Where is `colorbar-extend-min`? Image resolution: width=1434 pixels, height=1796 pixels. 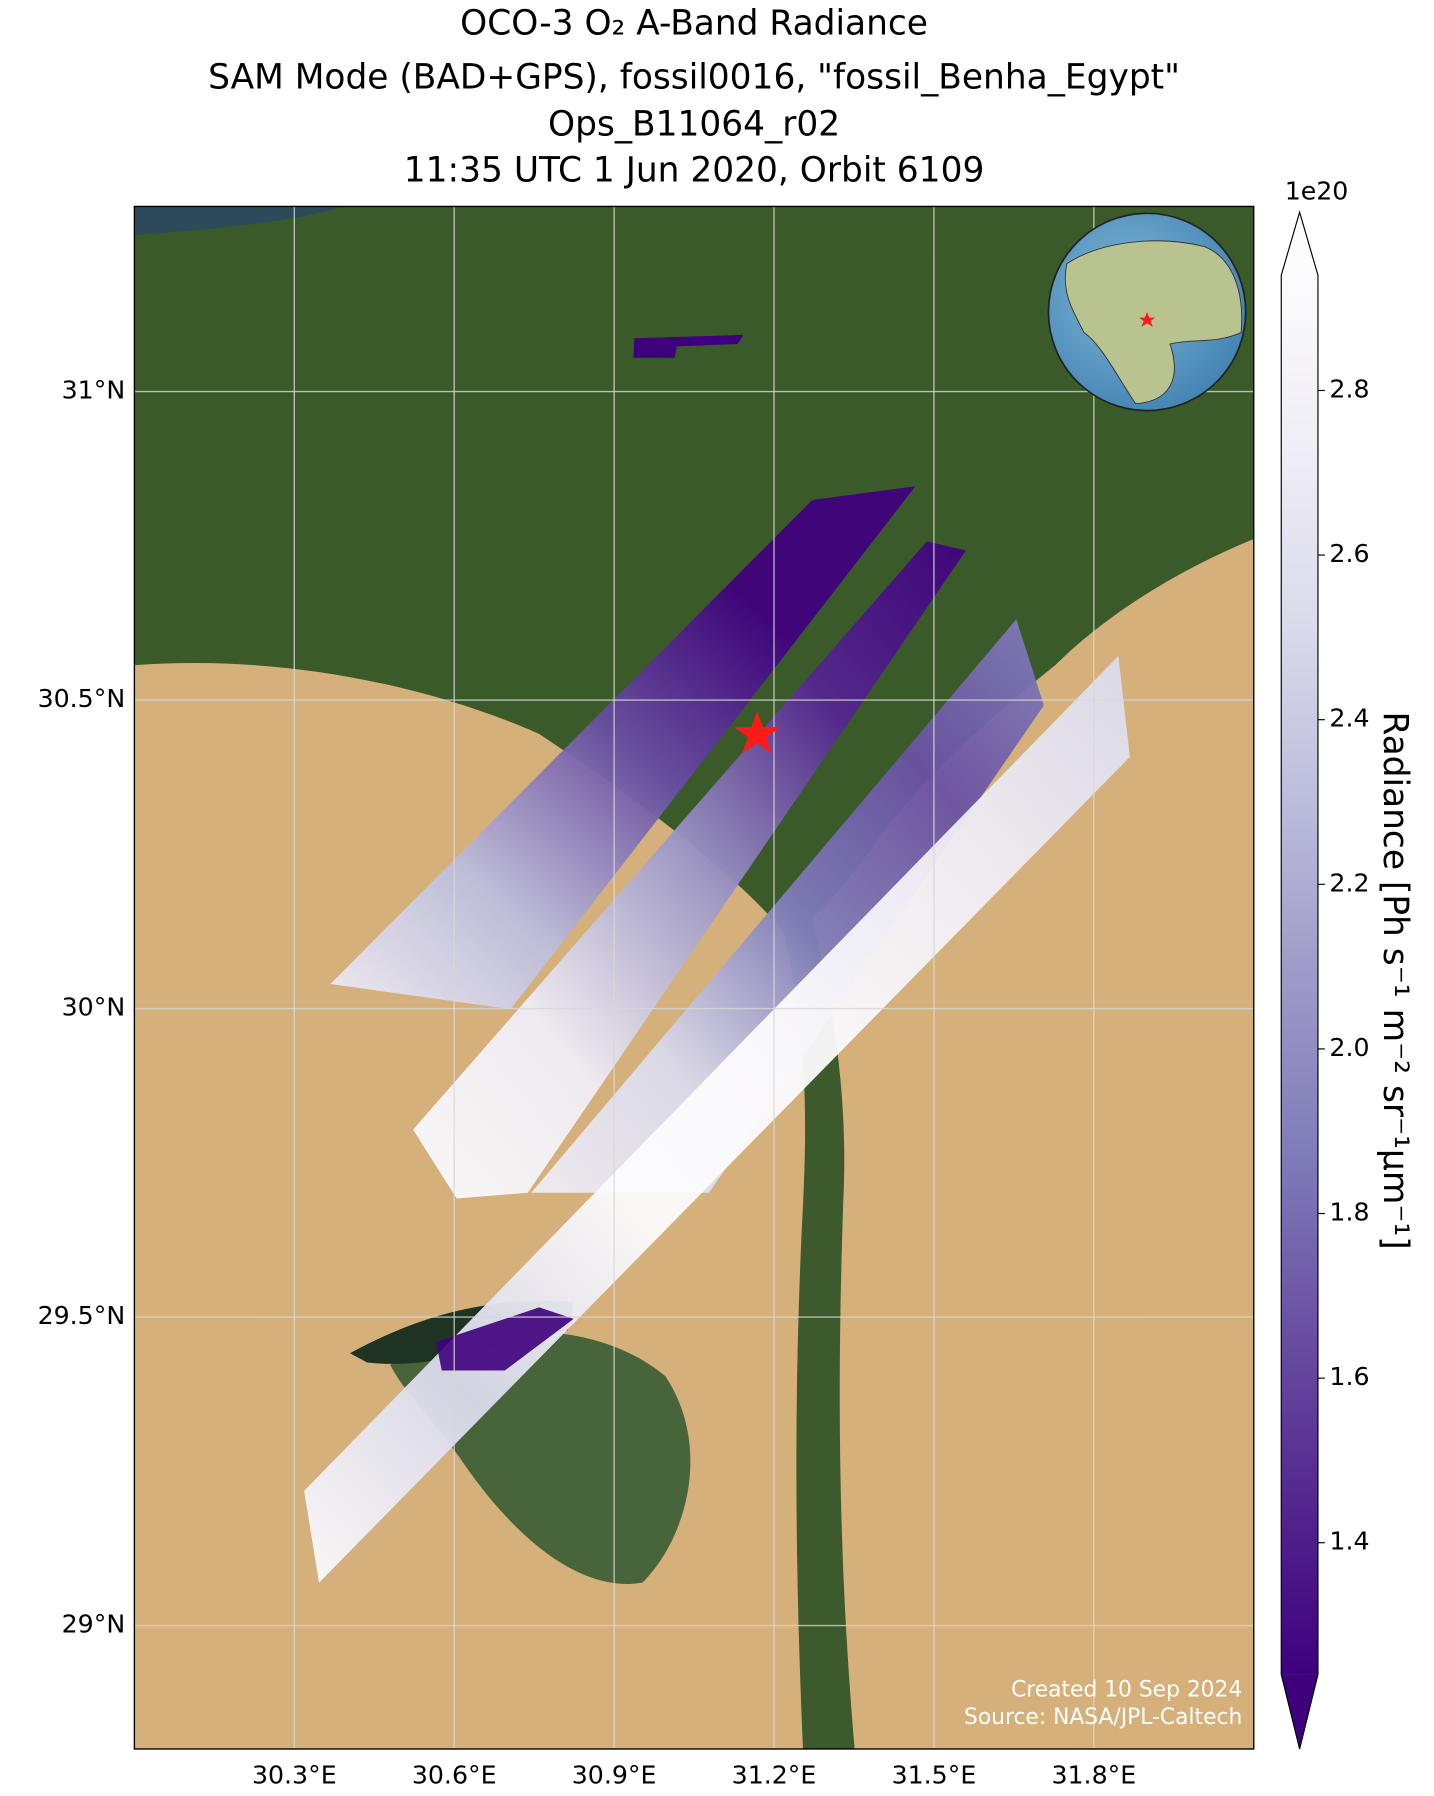
colorbar-extend-min is located at coordinates (1299, 1711).